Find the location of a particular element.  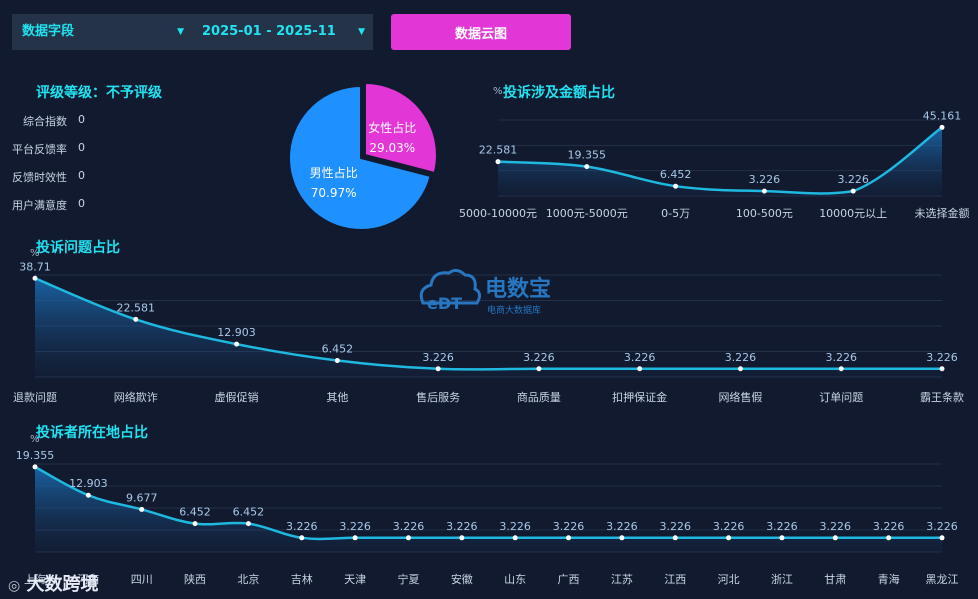

x-tick-label: 甘肃 is located at coordinates (835, 579).